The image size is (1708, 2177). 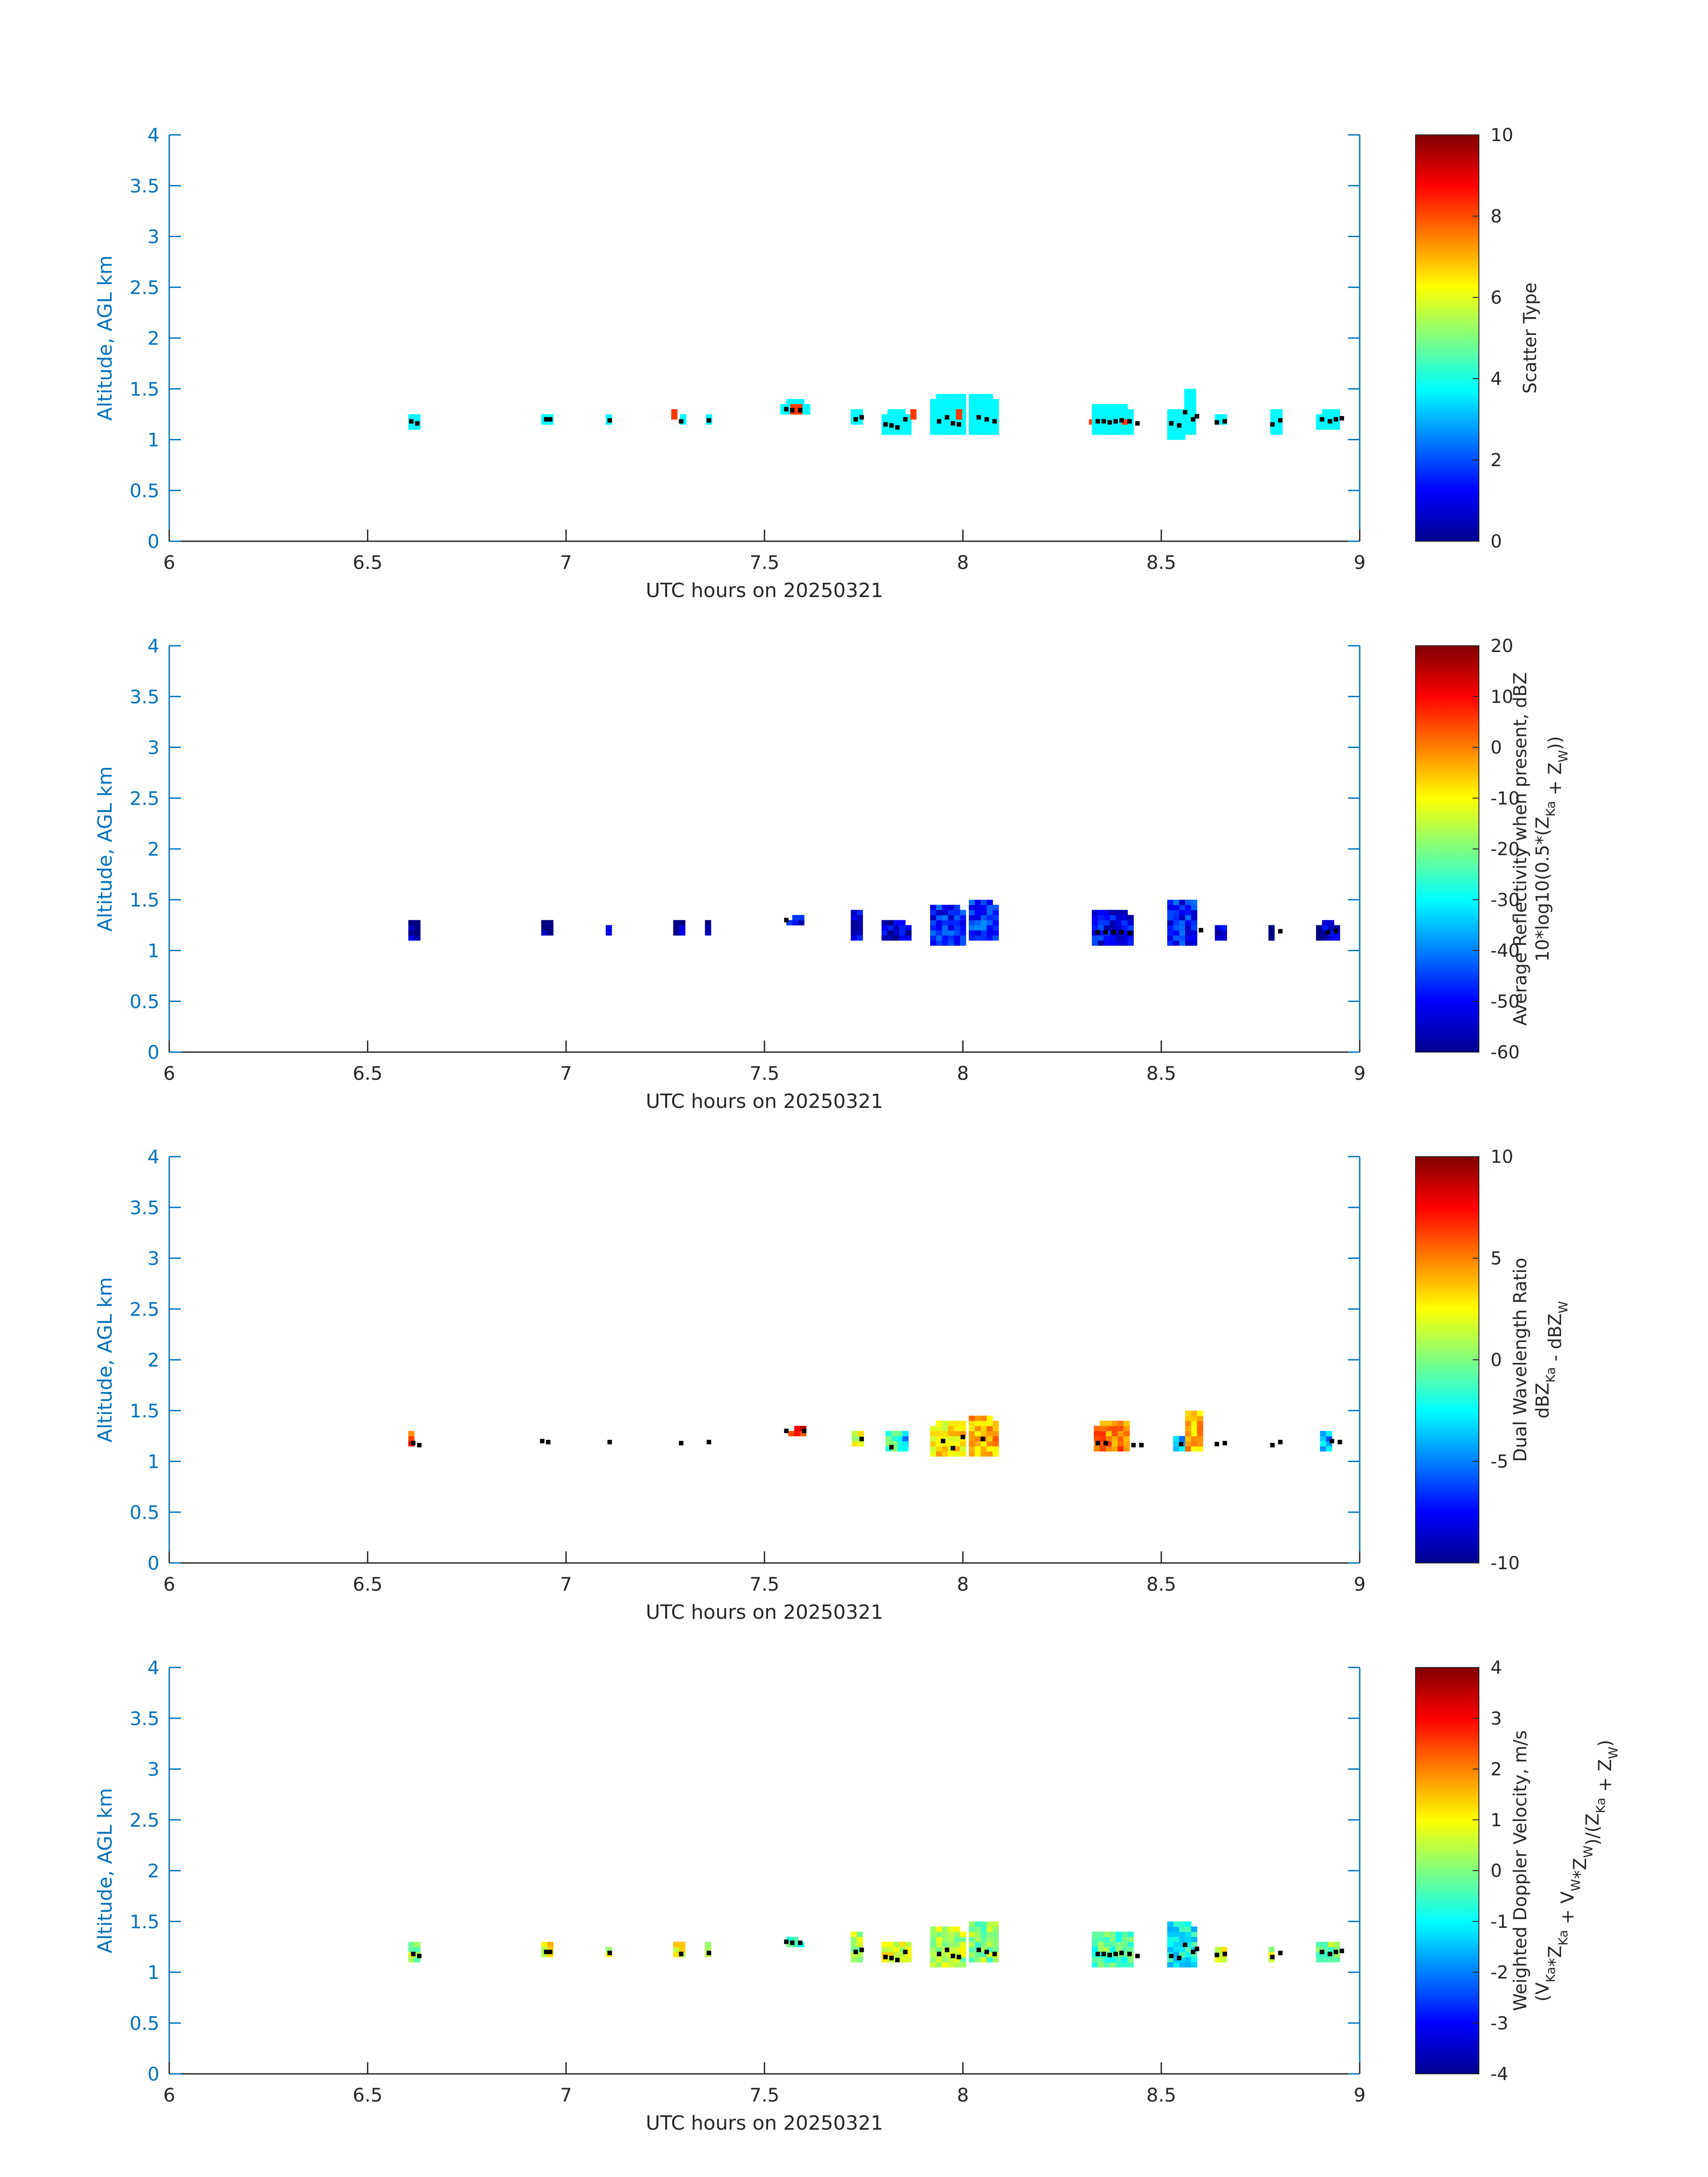 I want to click on colorbar-label: Scatter Type, so click(x=1530, y=338).